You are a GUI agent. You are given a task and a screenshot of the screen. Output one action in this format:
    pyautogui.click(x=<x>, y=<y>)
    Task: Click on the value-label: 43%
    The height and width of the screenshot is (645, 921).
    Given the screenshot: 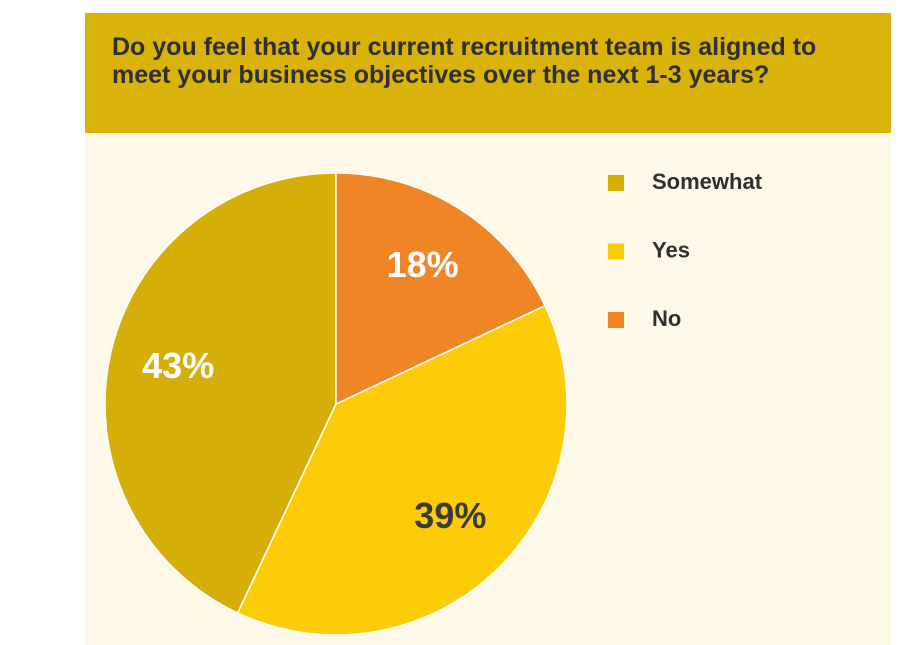 What is the action you would take?
    pyautogui.click(x=178, y=365)
    